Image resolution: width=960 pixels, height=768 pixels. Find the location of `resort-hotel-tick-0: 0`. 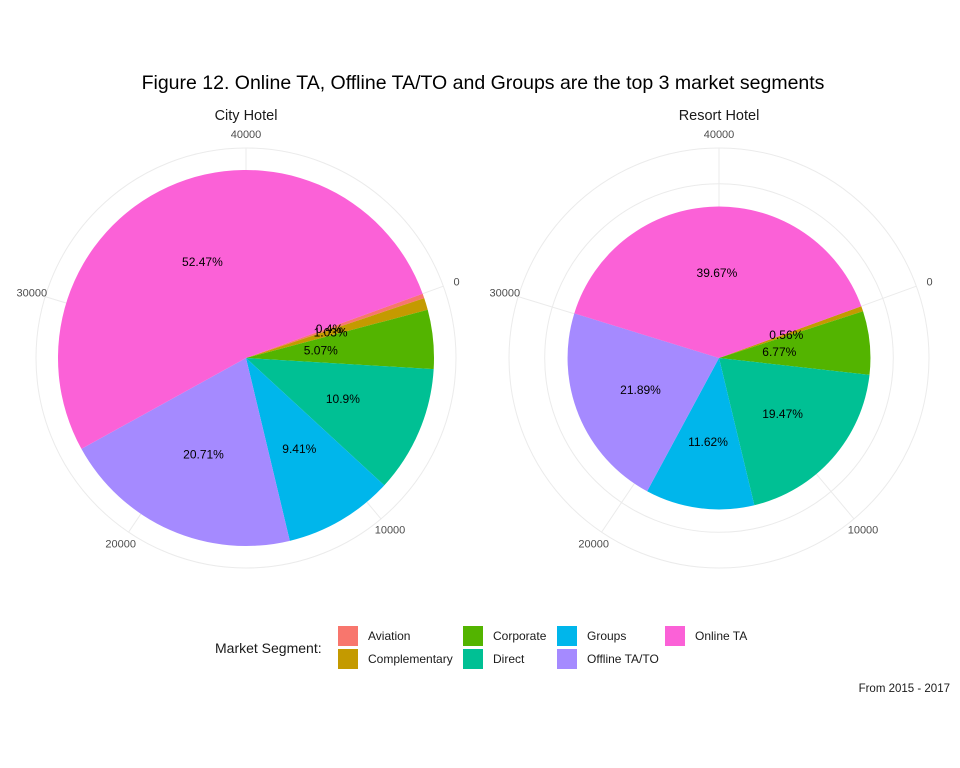

resort-hotel-tick-0: 0 is located at coordinates (929, 282).